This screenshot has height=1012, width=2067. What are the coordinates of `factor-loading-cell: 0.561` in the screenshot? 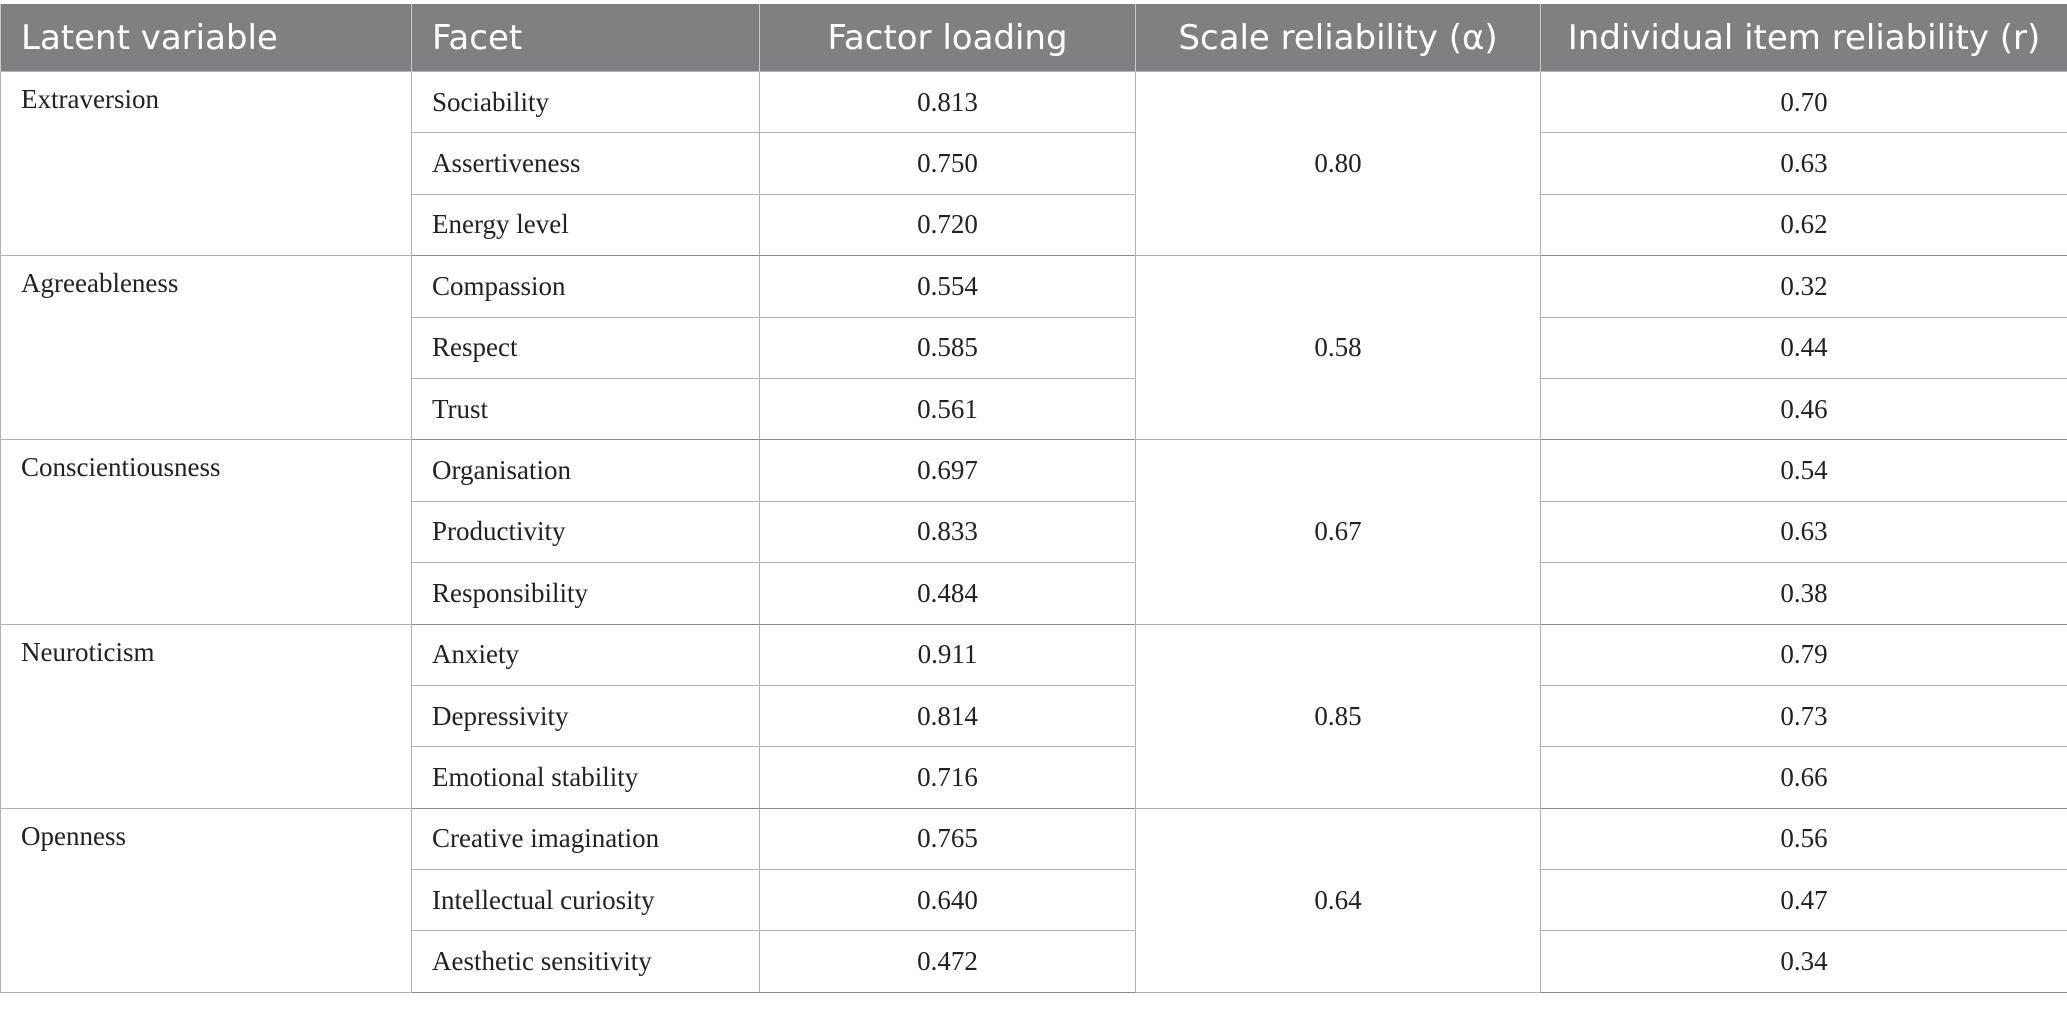 It's located at (947, 409).